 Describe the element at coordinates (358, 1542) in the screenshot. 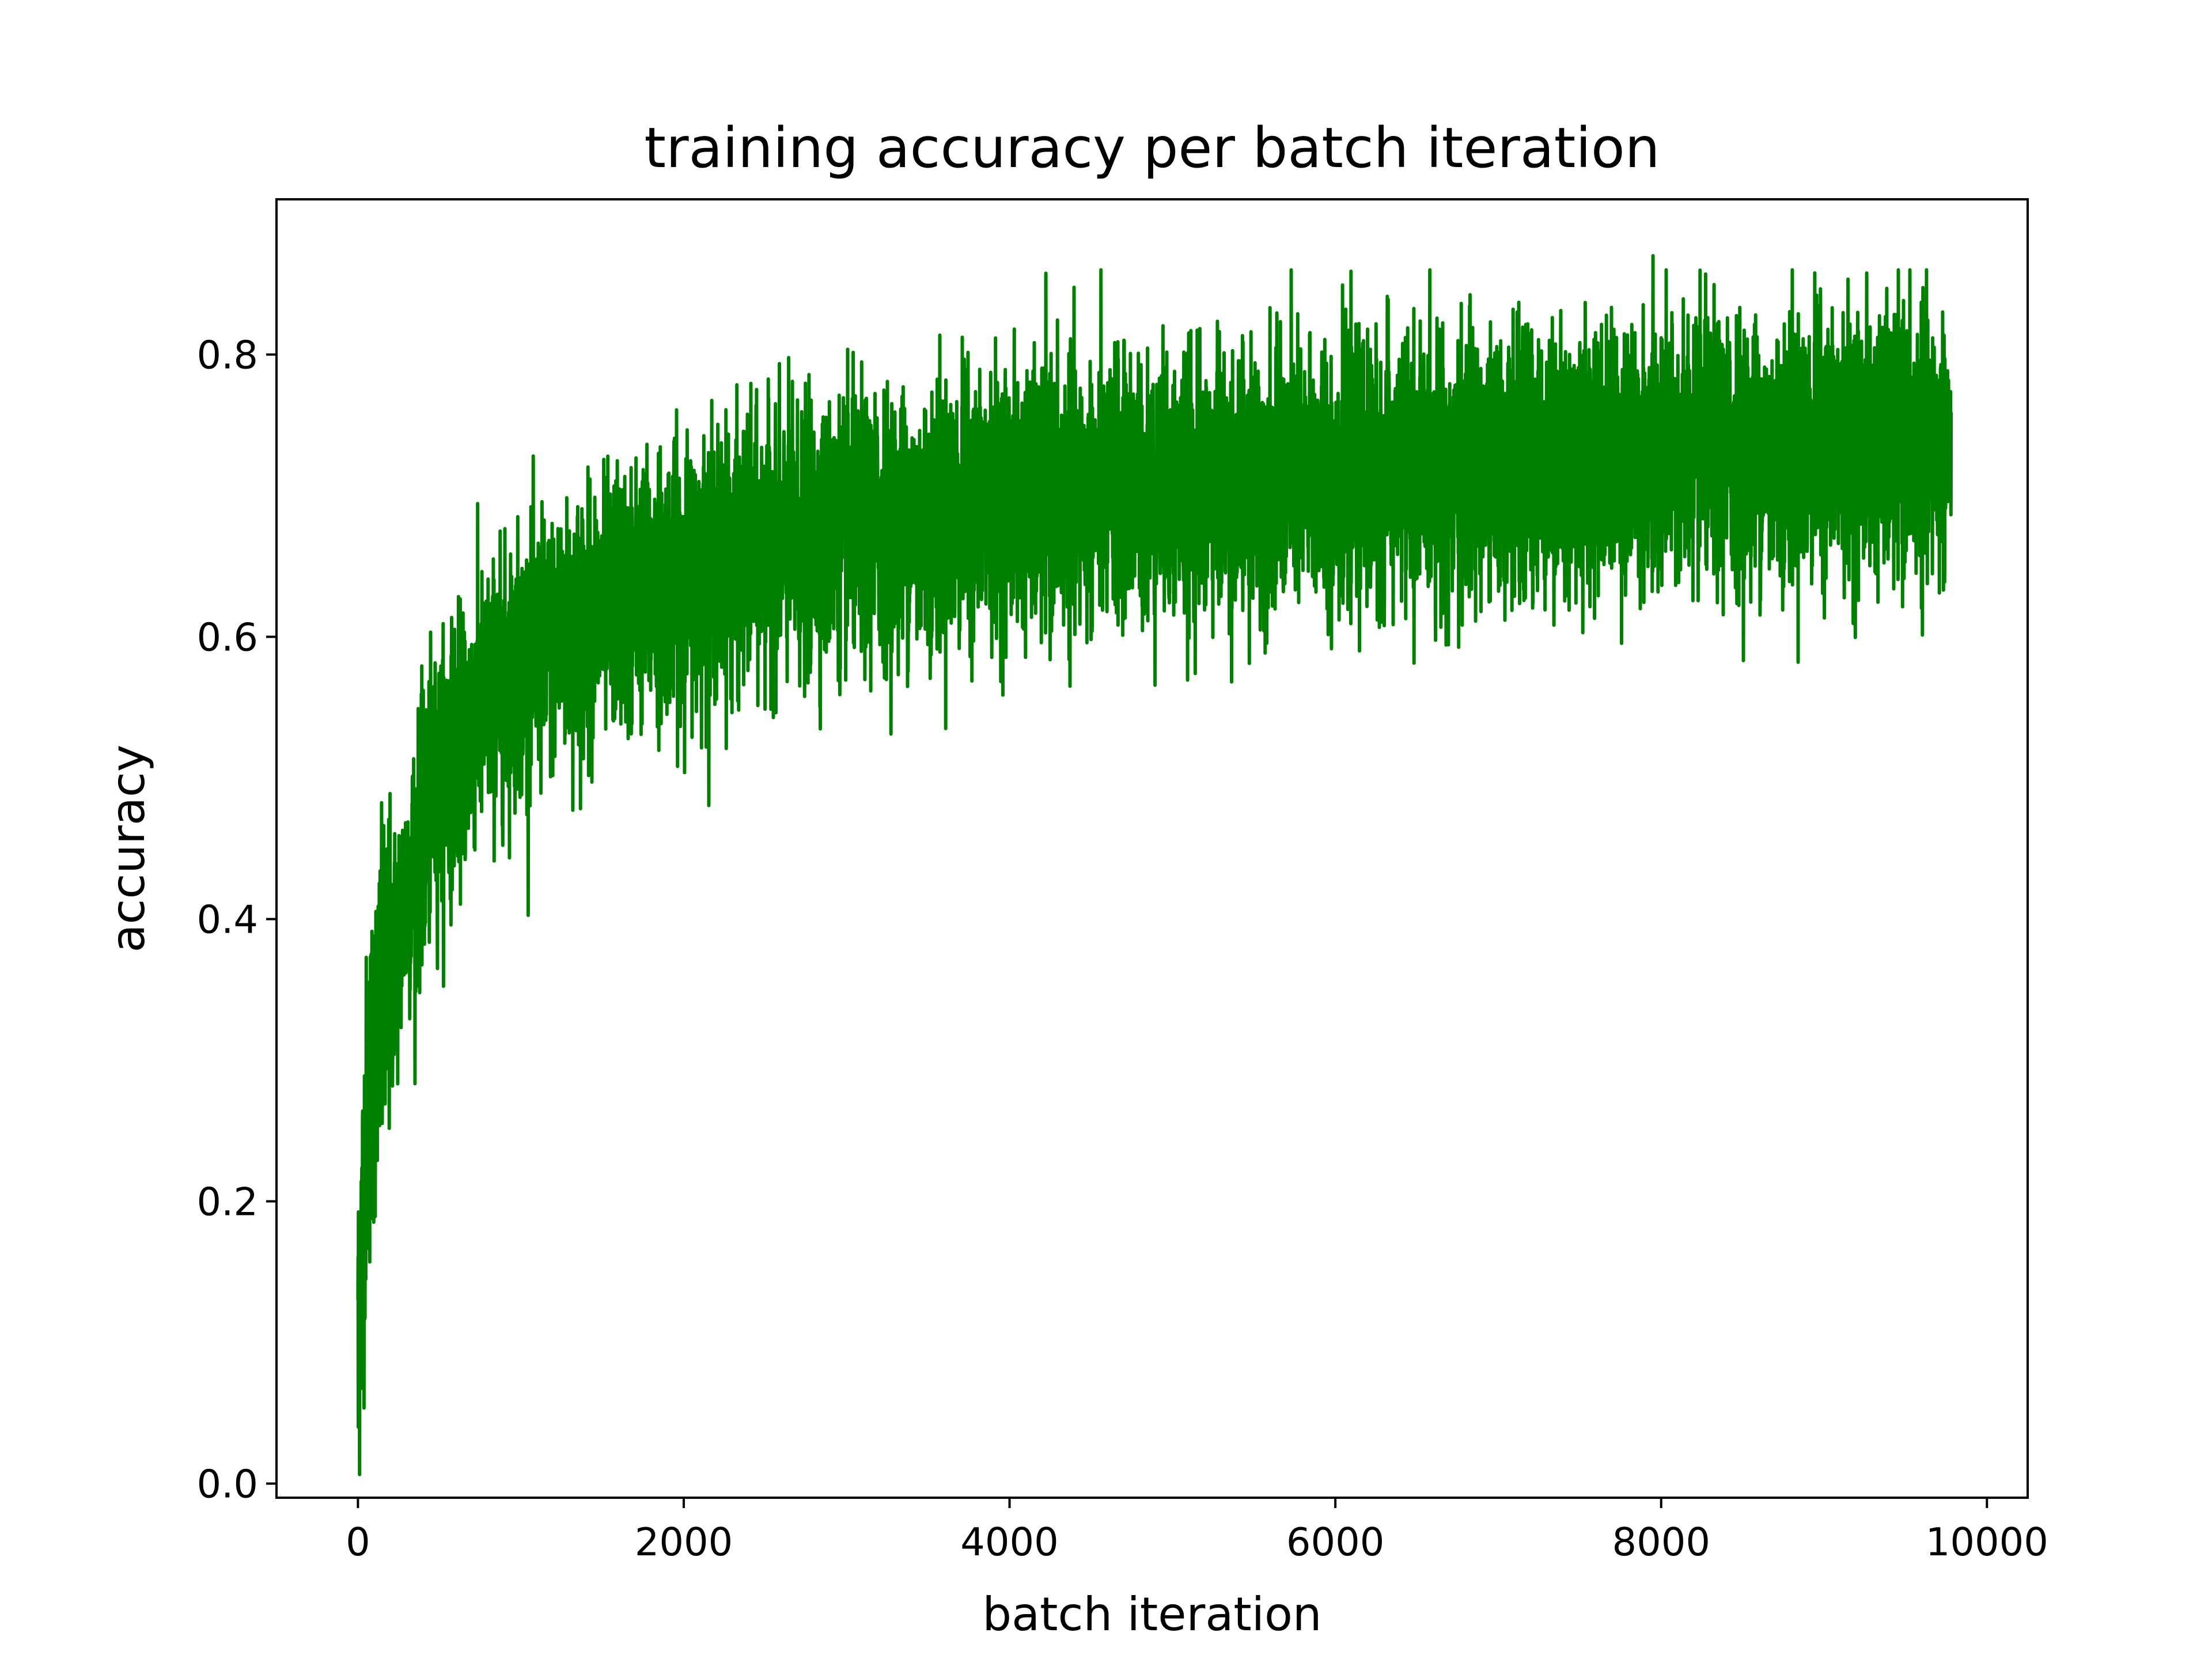

I see `x-tick-label: 0` at that location.